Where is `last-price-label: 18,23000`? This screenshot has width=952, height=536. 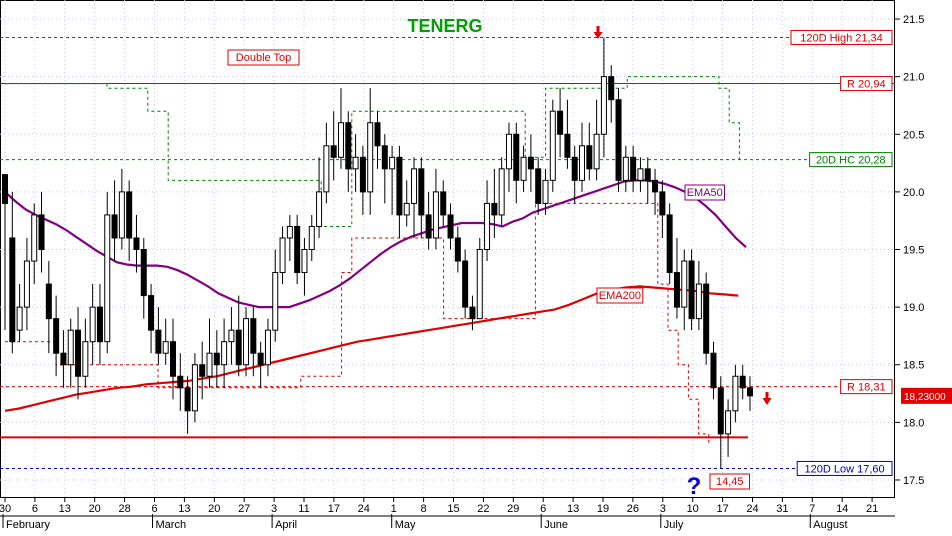 last-price-label: 18,23000 is located at coordinates (925, 397).